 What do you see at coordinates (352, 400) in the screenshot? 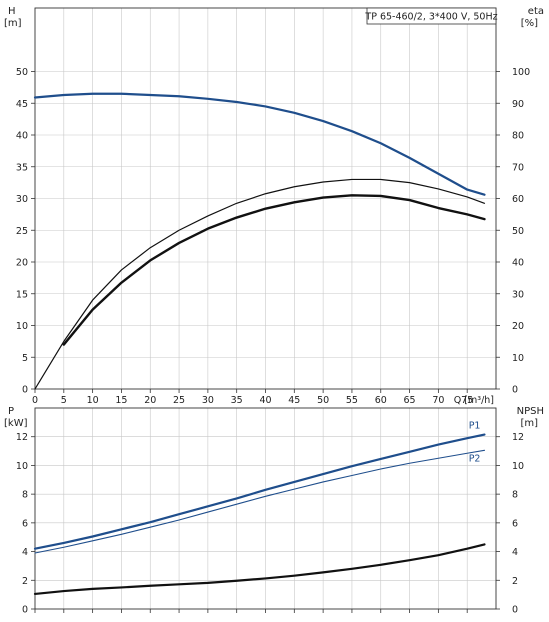
I see `x-tick-label: 55` at bounding box center [352, 400].